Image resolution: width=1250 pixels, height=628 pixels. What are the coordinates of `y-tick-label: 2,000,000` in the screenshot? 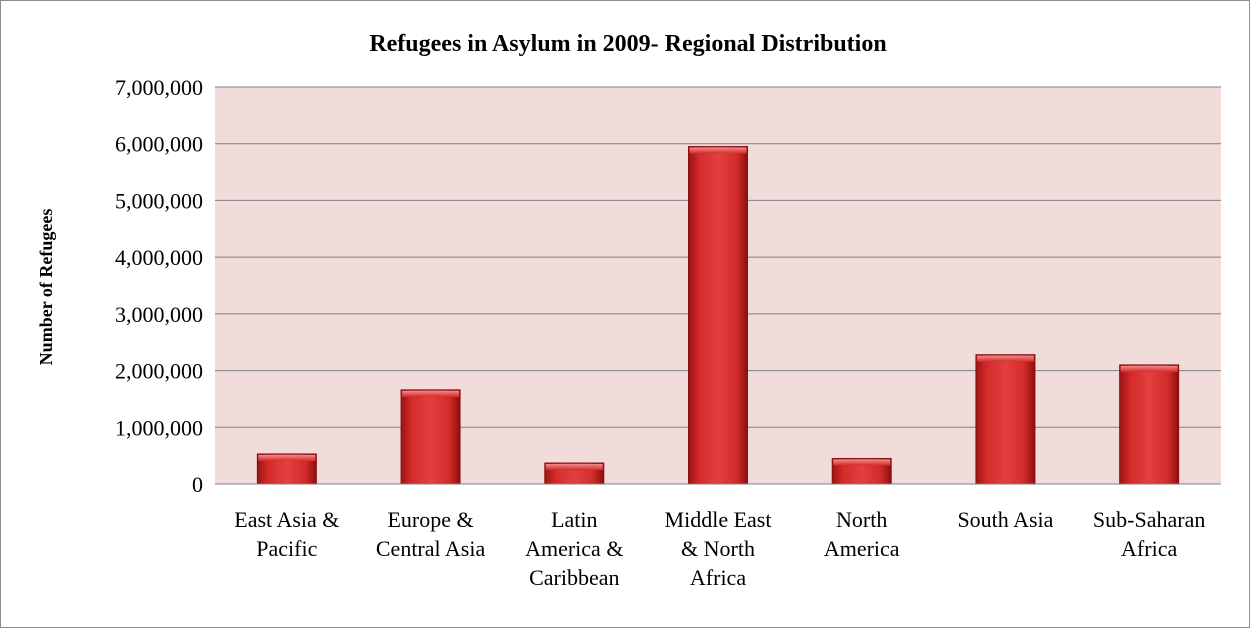 It's located at (159, 371).